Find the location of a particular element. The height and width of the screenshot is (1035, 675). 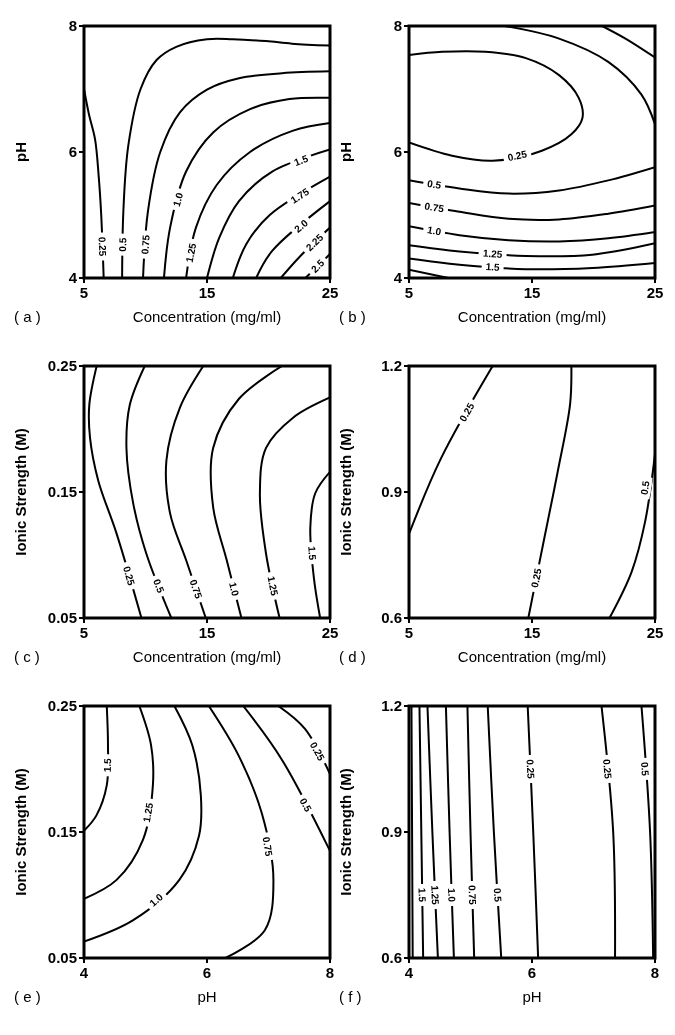

text: 2.5 is located at coordinates (317, 265).